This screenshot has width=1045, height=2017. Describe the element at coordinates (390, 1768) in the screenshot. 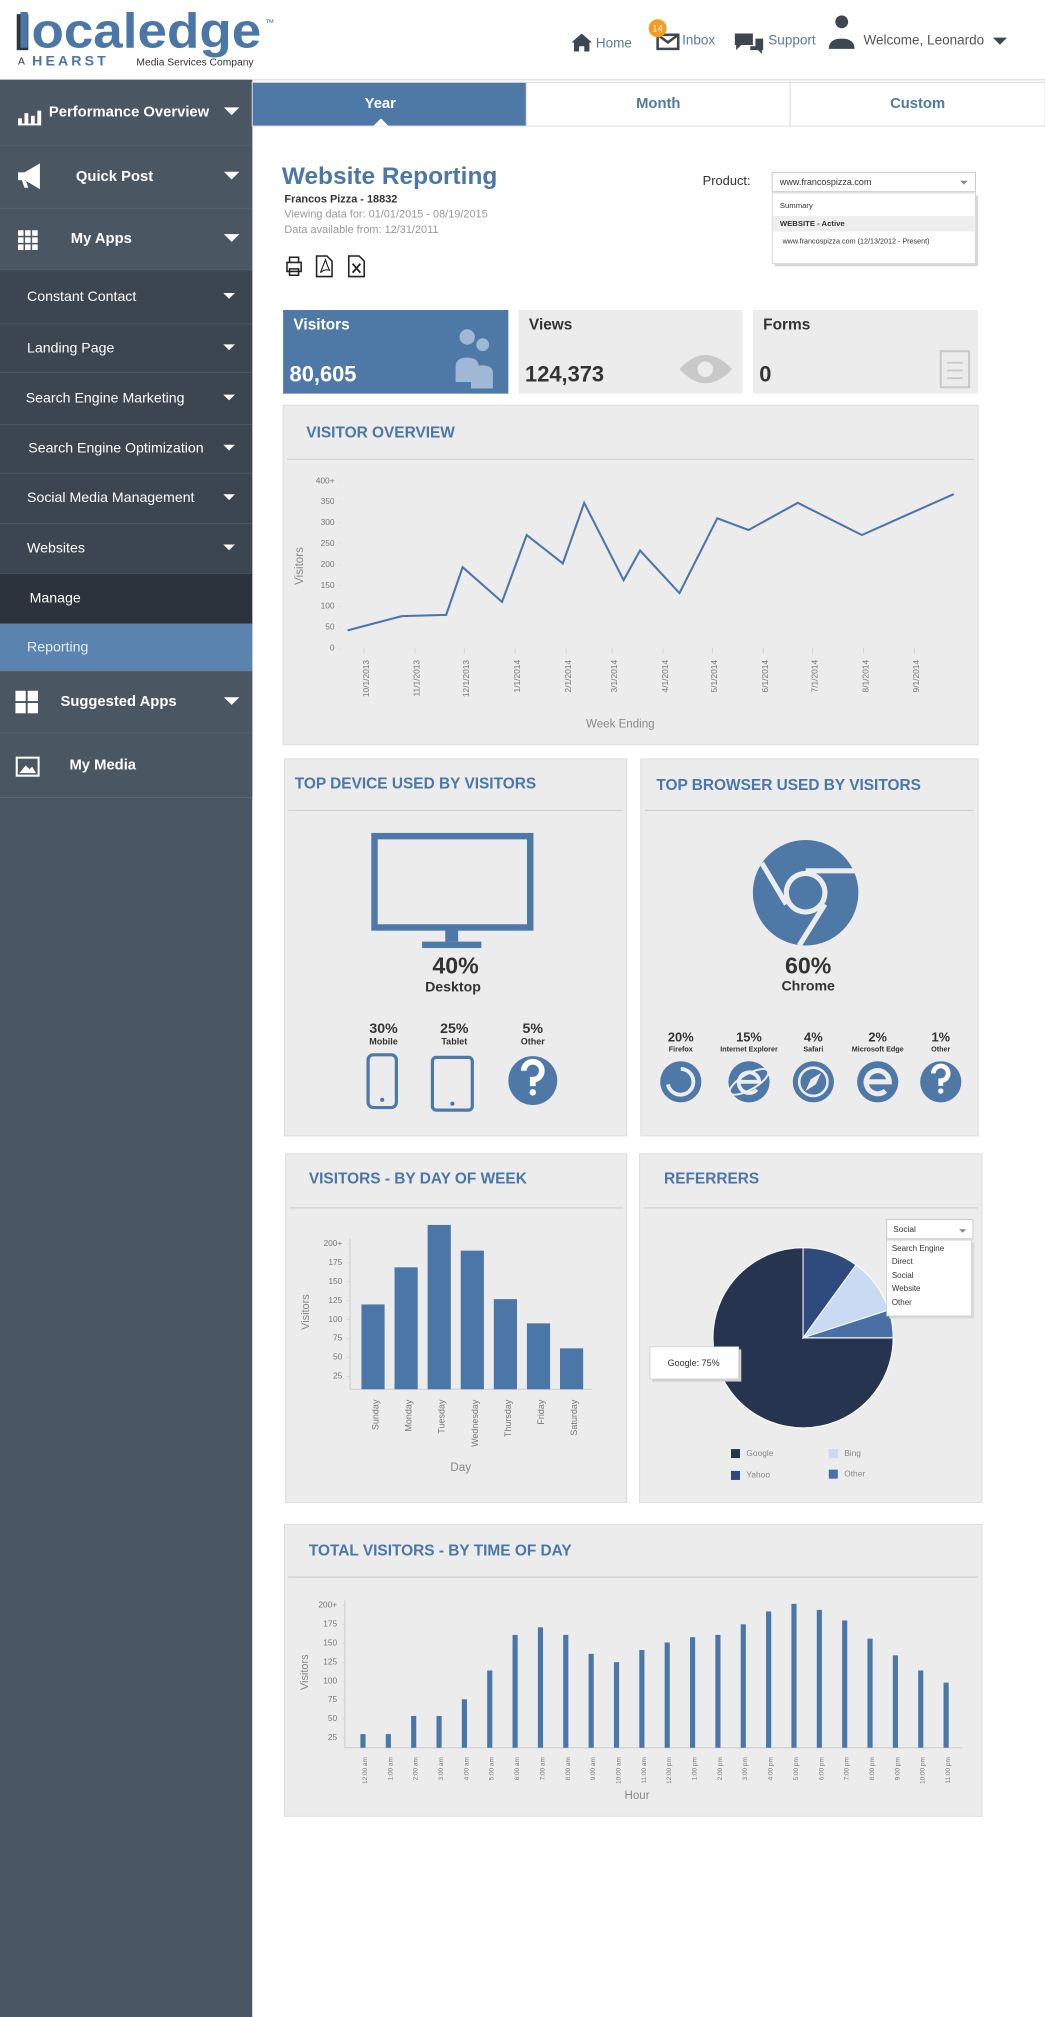

I see `x-tick-label: 1:00 am` at that location.